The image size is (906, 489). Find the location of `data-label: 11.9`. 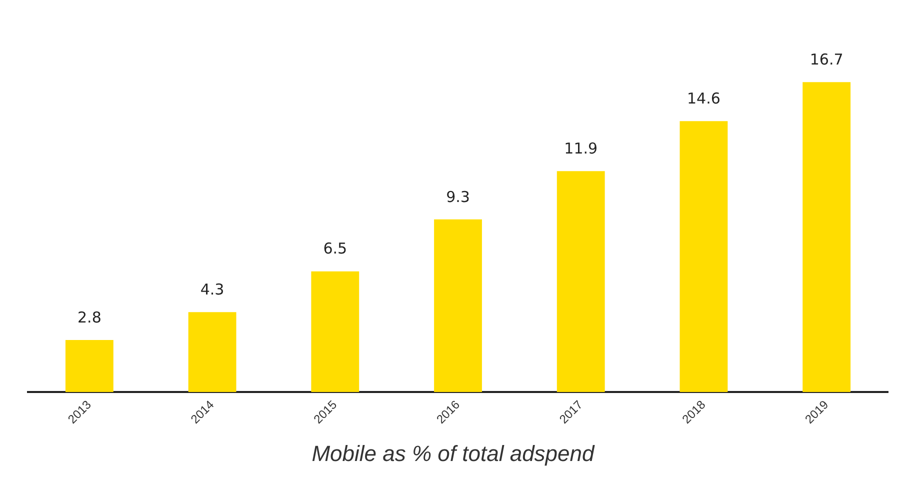

data-label: 11.9 is located at coordinates (581, 149).